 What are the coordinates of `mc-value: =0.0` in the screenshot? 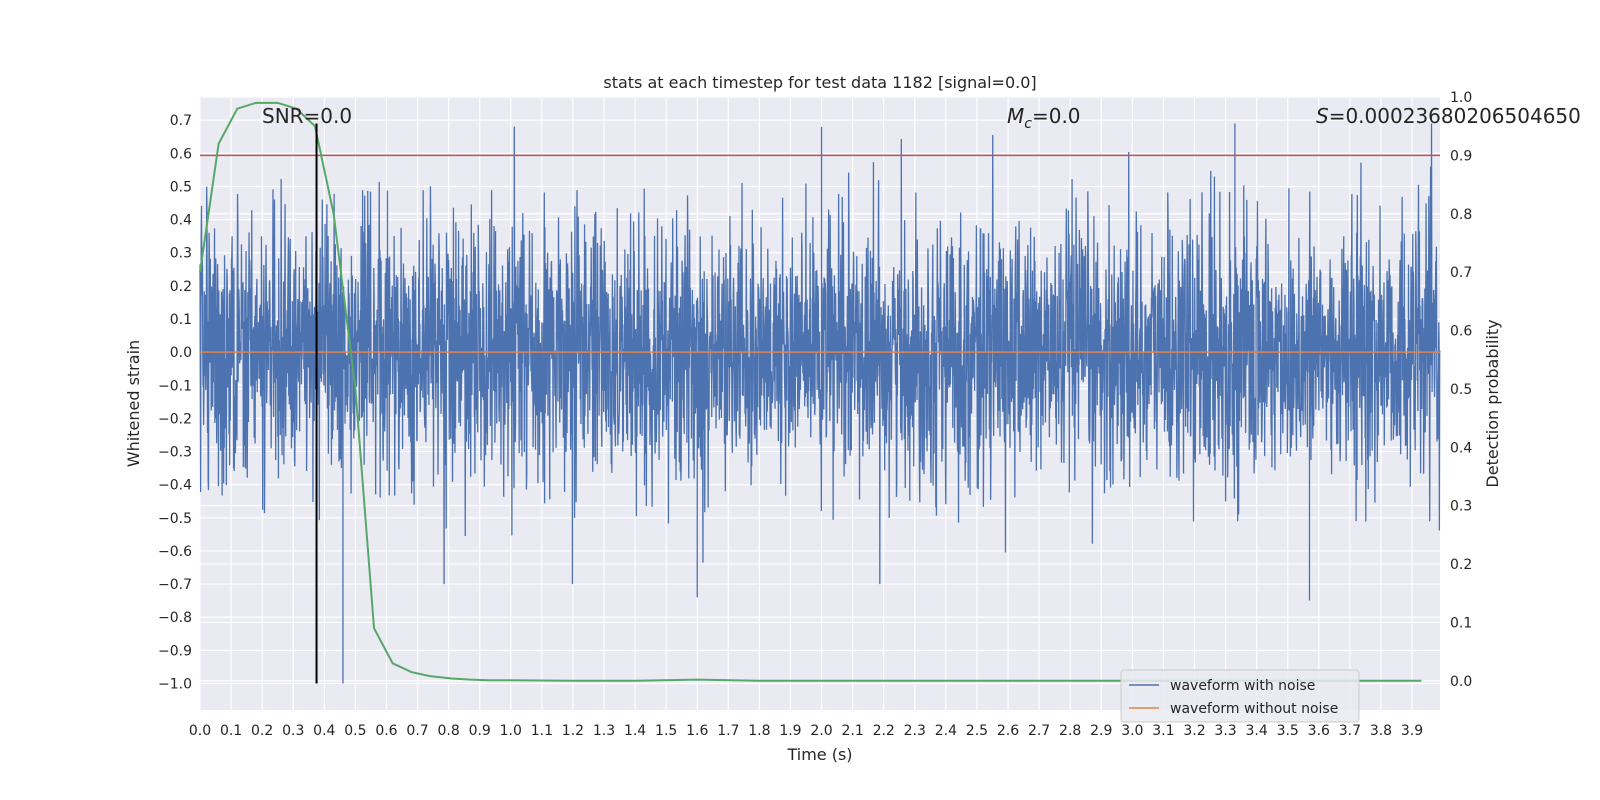 It's located at (1056, 116).